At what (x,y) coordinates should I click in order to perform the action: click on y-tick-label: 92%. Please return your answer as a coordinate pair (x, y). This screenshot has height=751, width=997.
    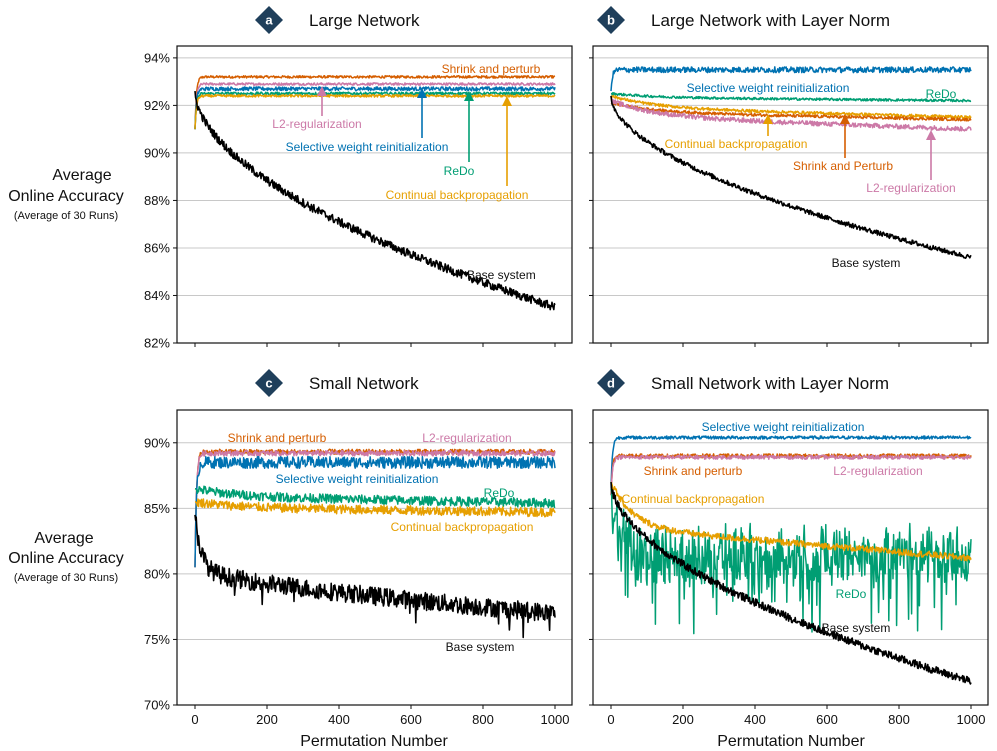
    Looking at the image, I should click on (157, 105).